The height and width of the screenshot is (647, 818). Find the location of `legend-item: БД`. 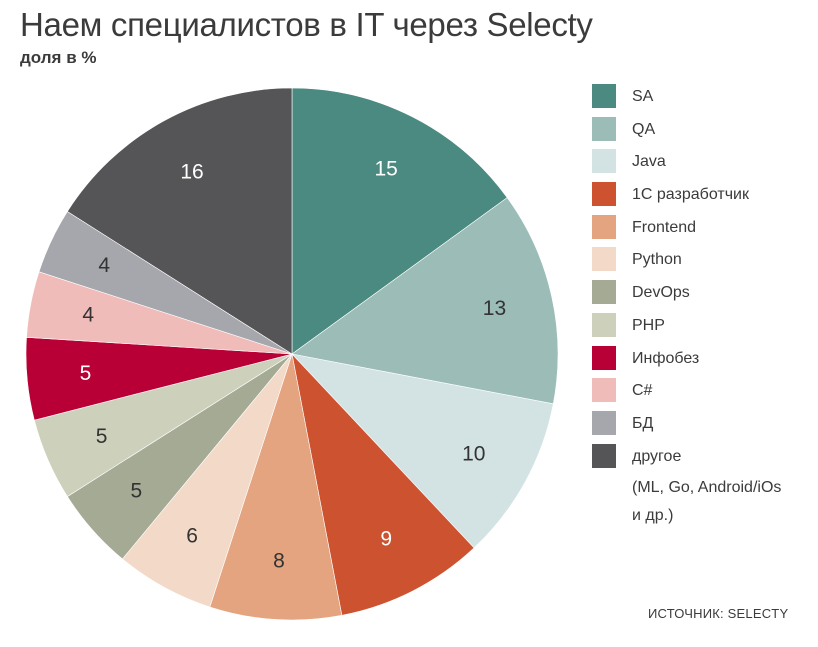

legend-item: БД is located at coordinates (702, 427).